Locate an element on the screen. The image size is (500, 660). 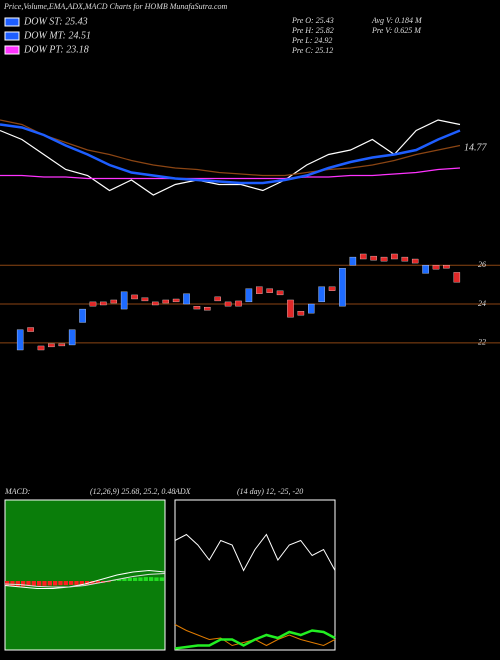
y-tick-label: 26 is located at coordinates (482, 264).